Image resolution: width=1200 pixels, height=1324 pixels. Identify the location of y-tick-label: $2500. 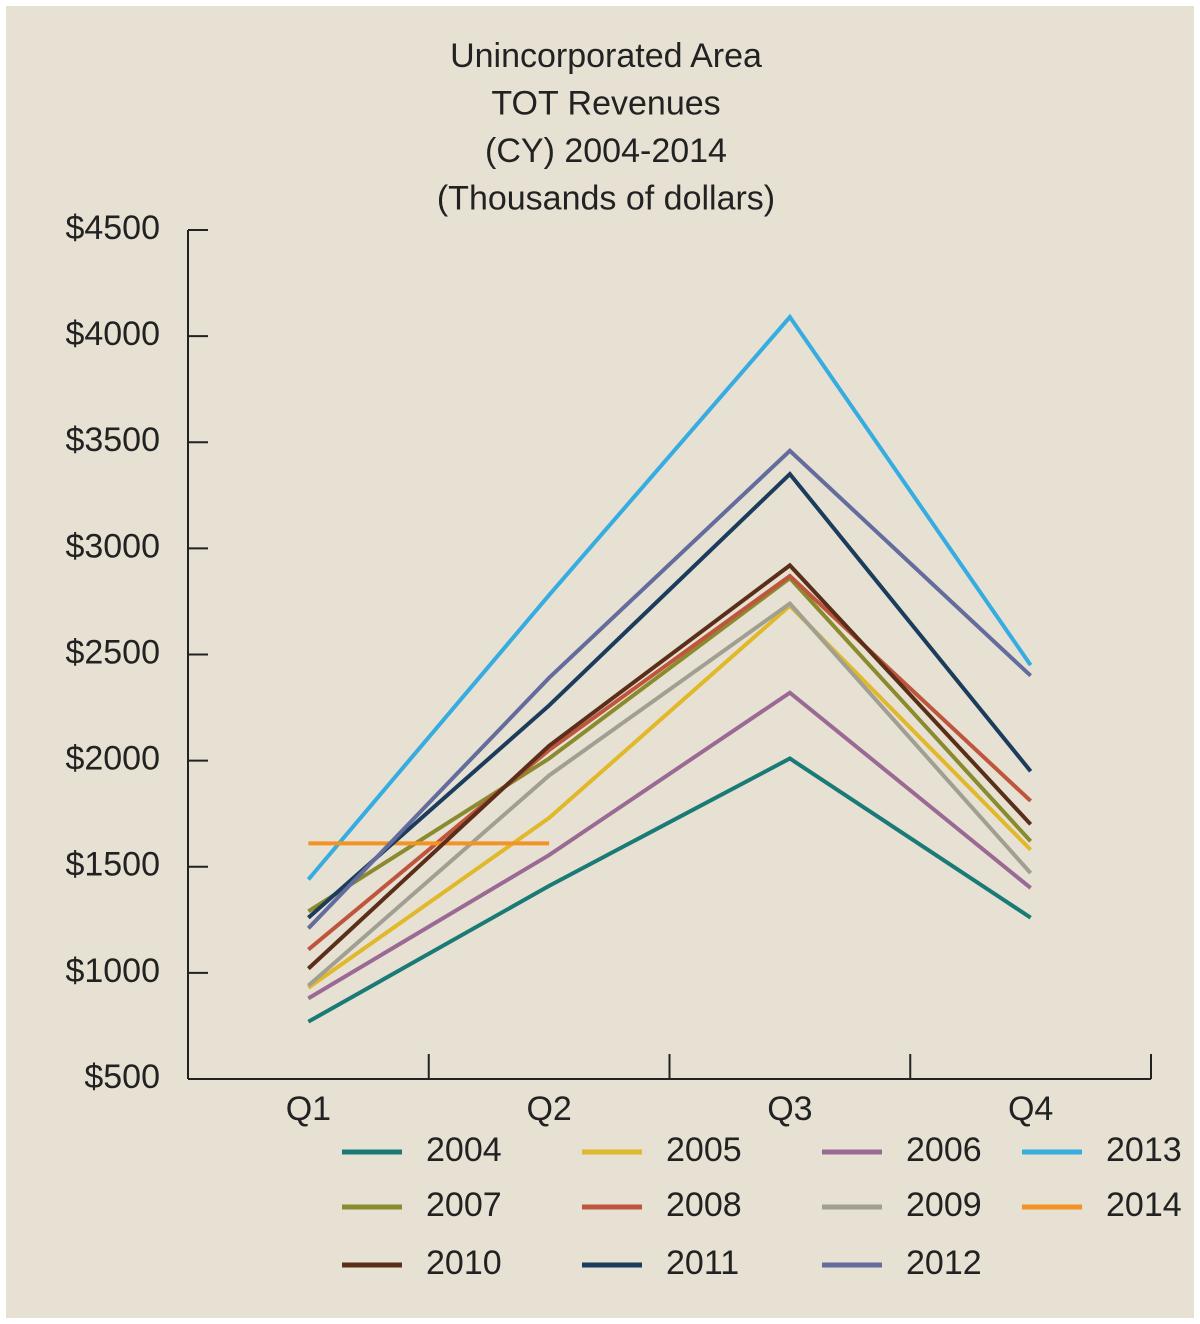
(112, 652).